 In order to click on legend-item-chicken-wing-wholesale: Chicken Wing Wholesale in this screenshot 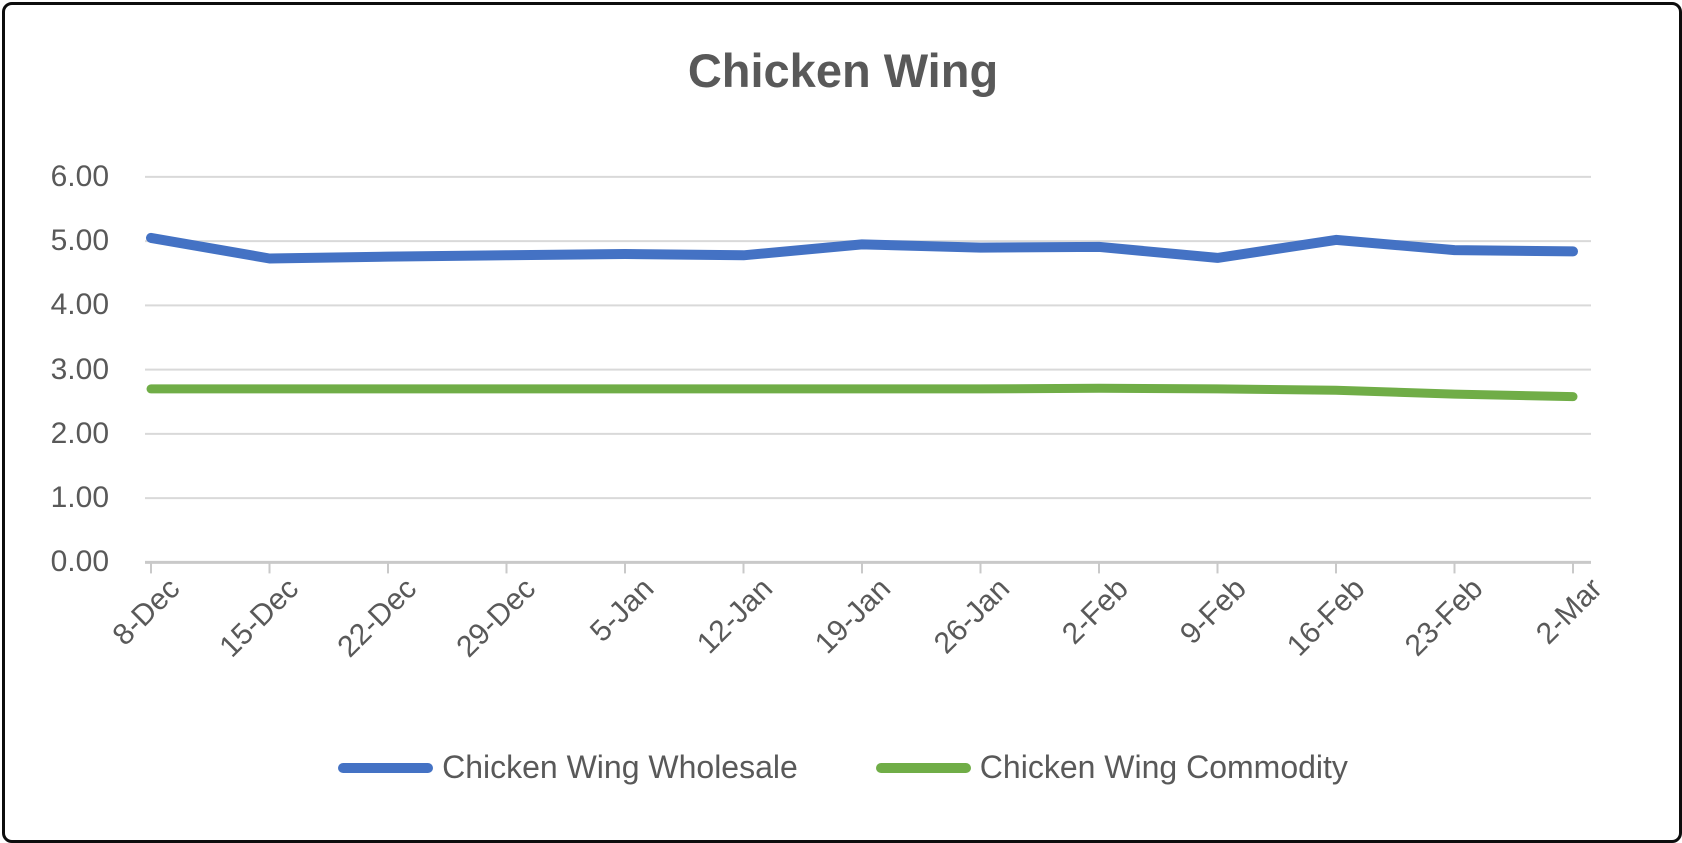, I will do `click(568, 767)`.